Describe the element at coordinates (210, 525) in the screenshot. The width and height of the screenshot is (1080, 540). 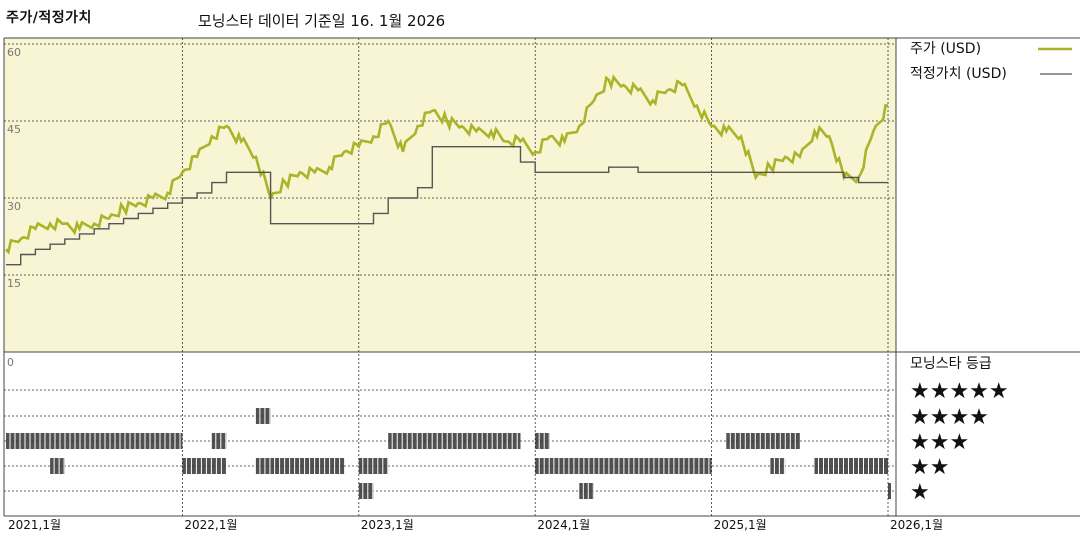
I see `x-tick-label: 2022,1월` at that location.